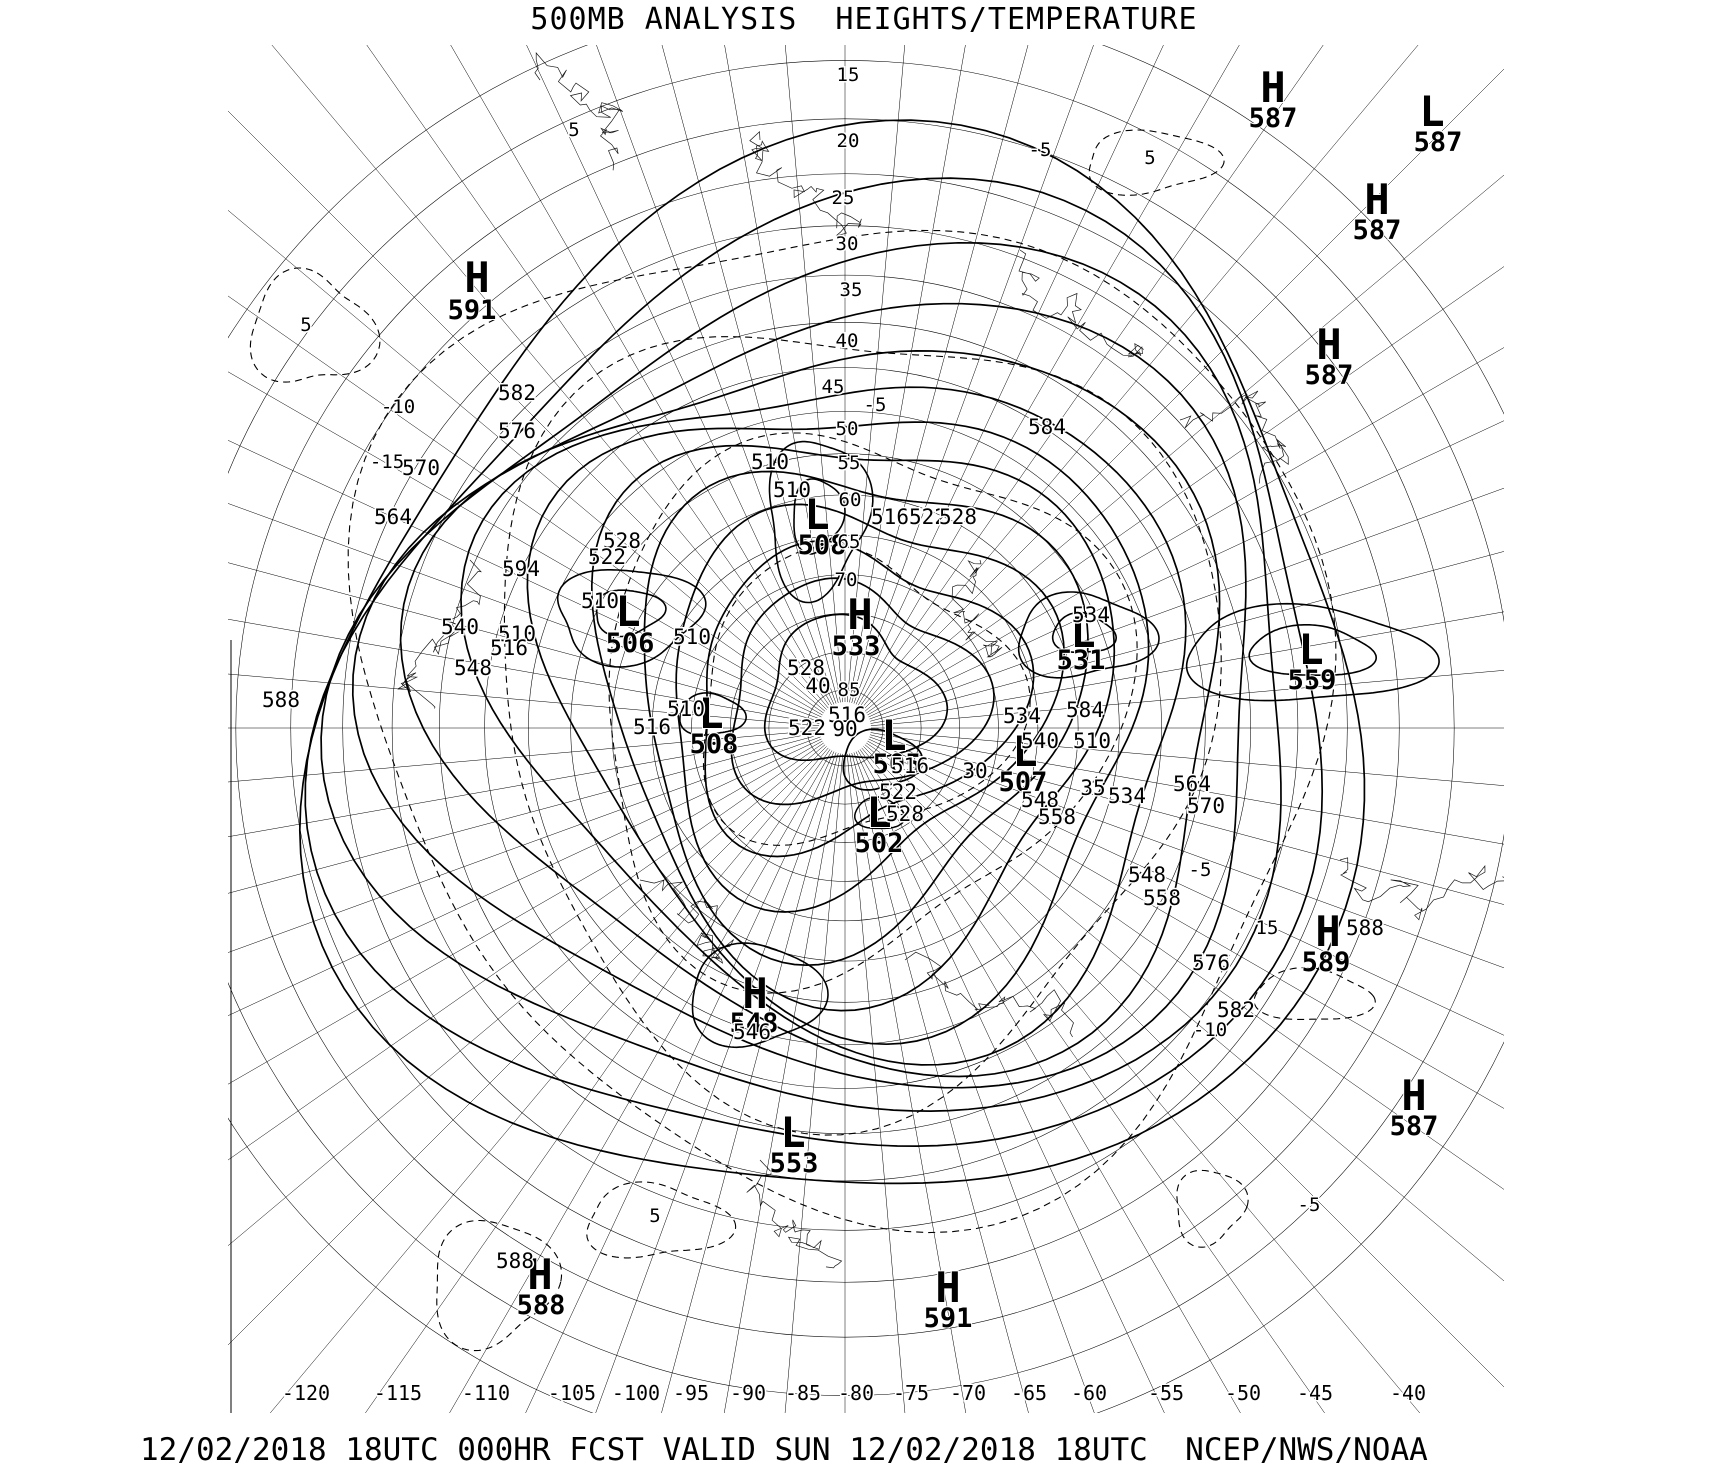 This screenshot has width=1728, height=1478. Describe the element at coordinates (968, 1393) in the screenshot. I see `longitude-label: -70` at that location.